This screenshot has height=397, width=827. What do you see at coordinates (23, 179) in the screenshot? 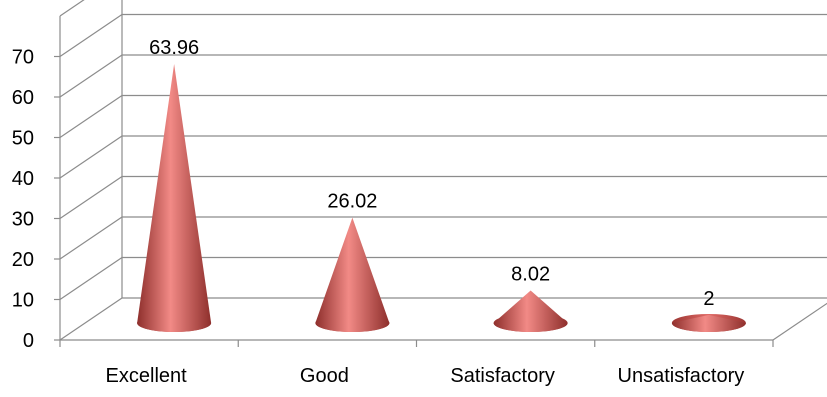
I see `y-tick-label: 40` at bounding box center [23, 179].